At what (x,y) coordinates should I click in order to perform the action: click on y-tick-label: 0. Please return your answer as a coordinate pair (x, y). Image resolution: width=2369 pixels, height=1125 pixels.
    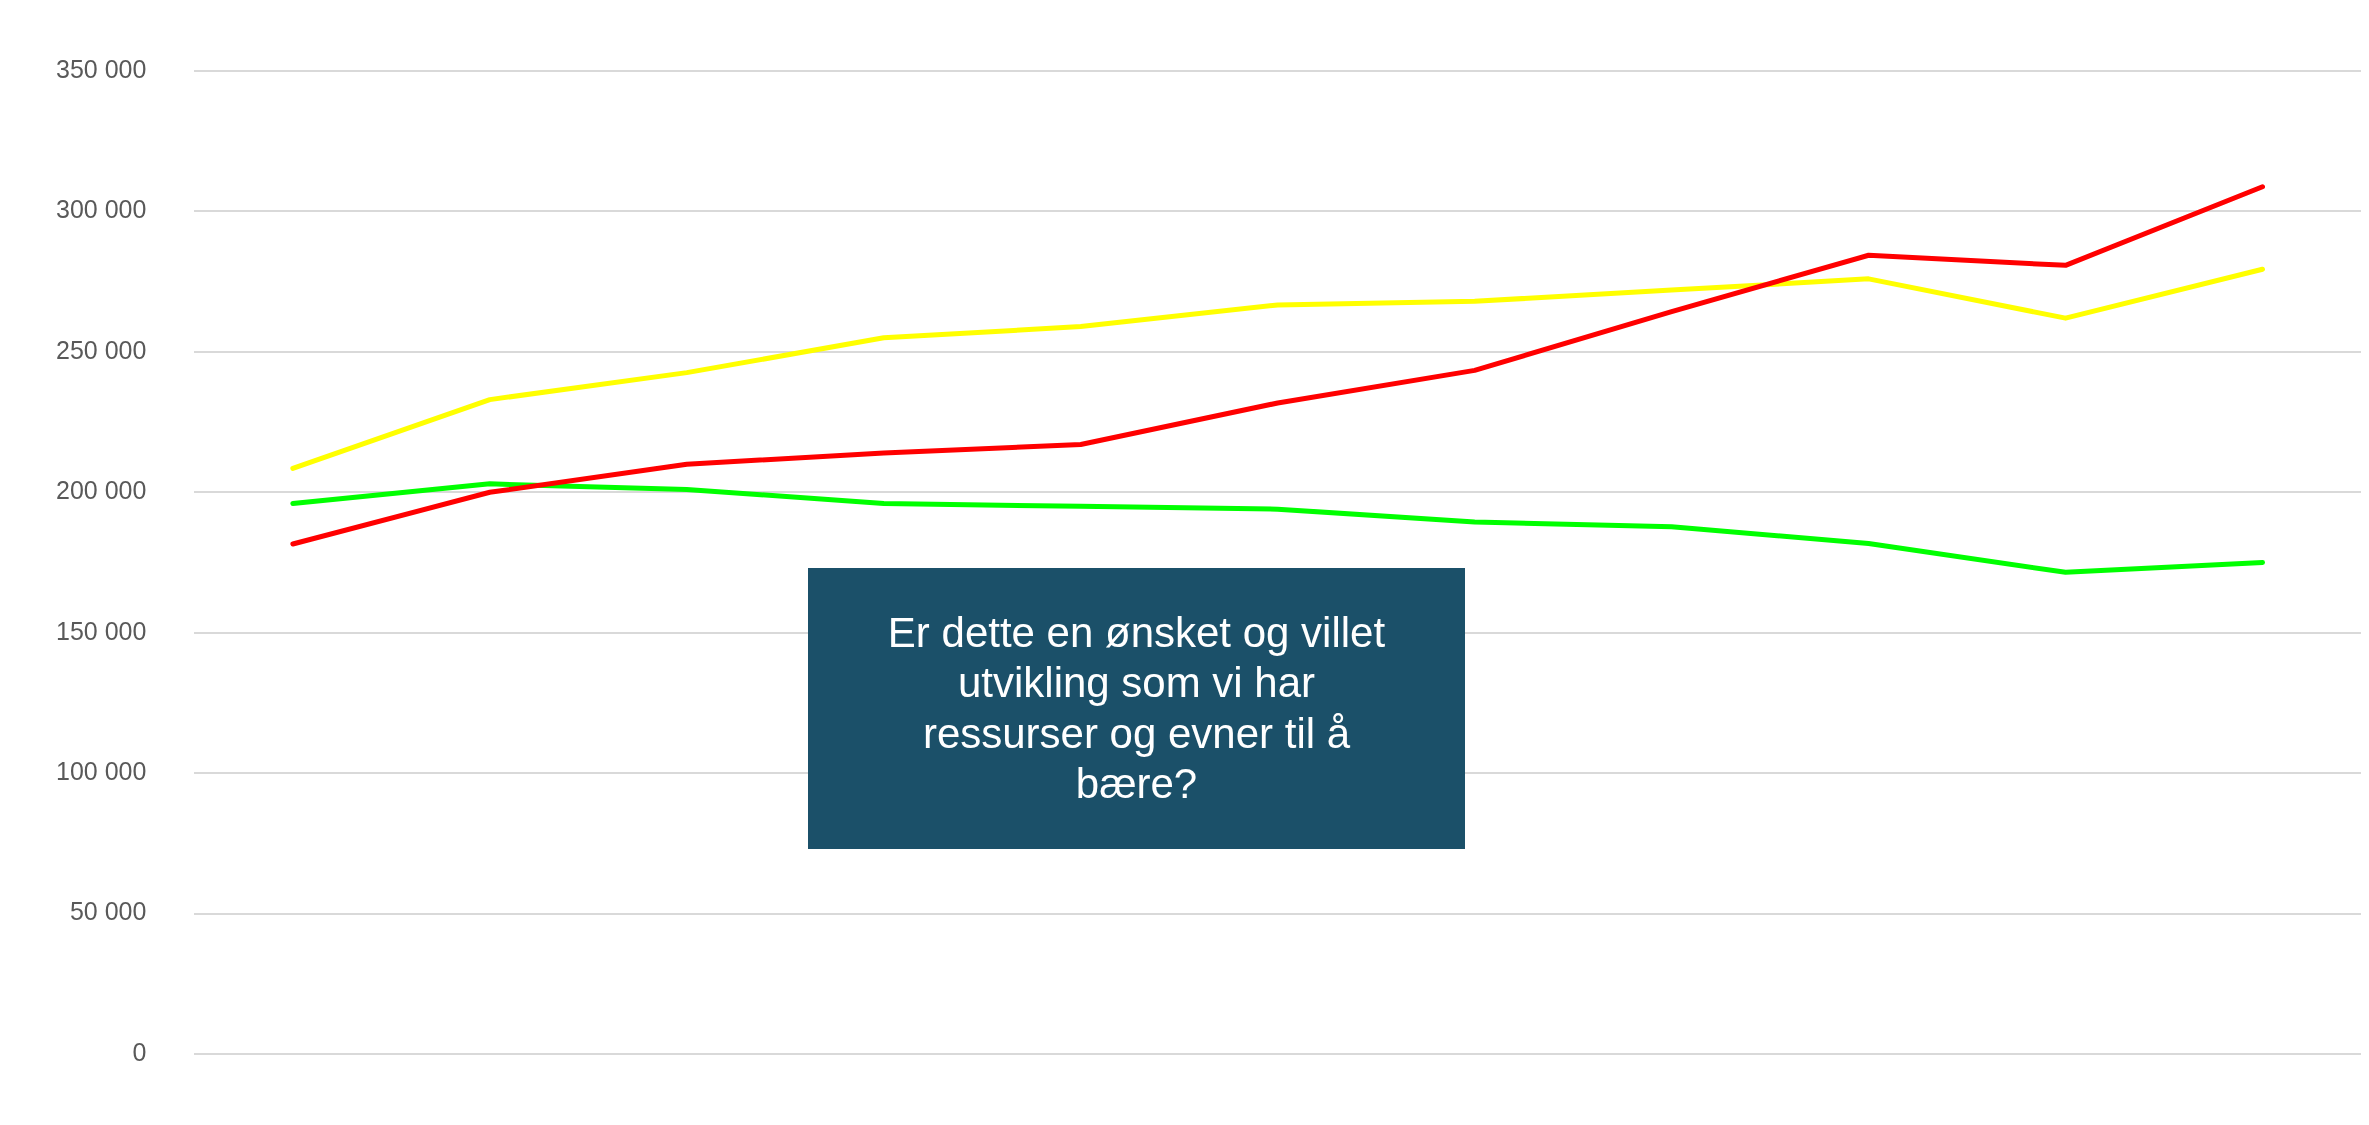
    Looking at the image, I should click on (139, 1051).